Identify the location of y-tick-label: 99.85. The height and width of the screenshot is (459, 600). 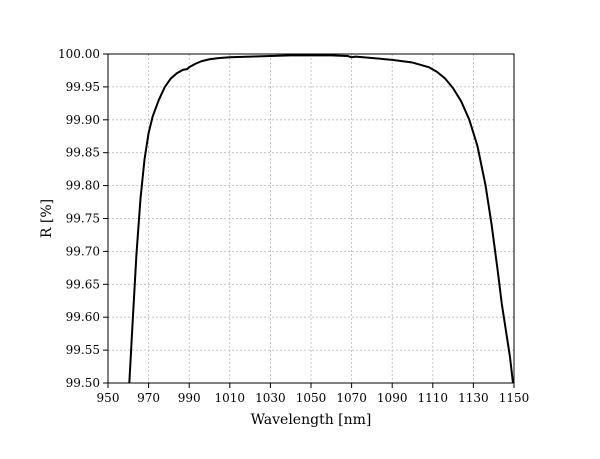
(83, 153).